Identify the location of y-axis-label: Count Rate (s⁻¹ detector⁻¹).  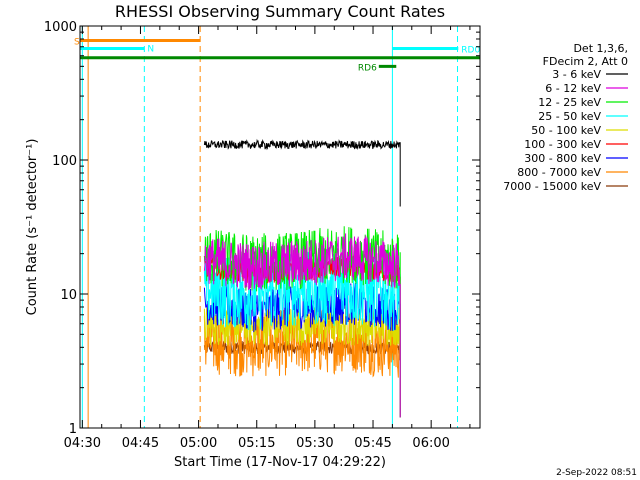
(32, 227).